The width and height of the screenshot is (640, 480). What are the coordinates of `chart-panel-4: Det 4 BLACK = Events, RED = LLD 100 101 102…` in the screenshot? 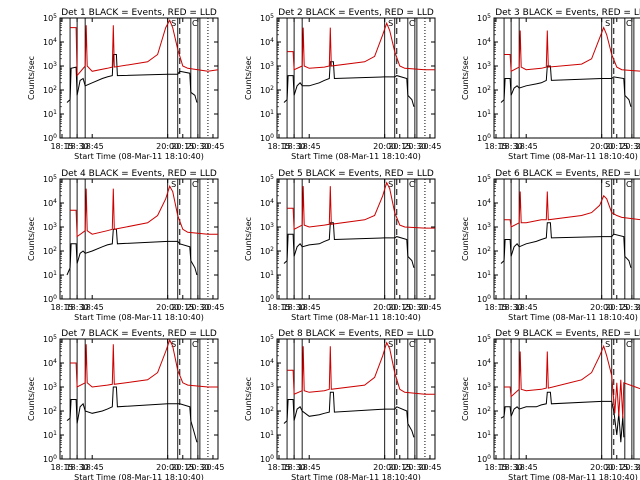 It's located at (125, 245).